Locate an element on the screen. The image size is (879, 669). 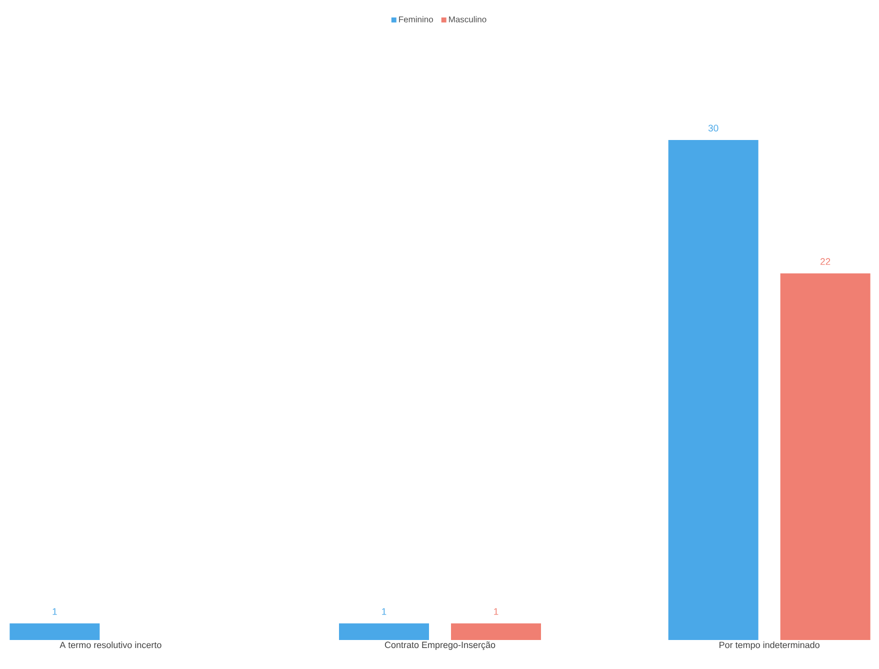
x-tick-label: Por tempo indeterminado is located at coordinates (770, 646).